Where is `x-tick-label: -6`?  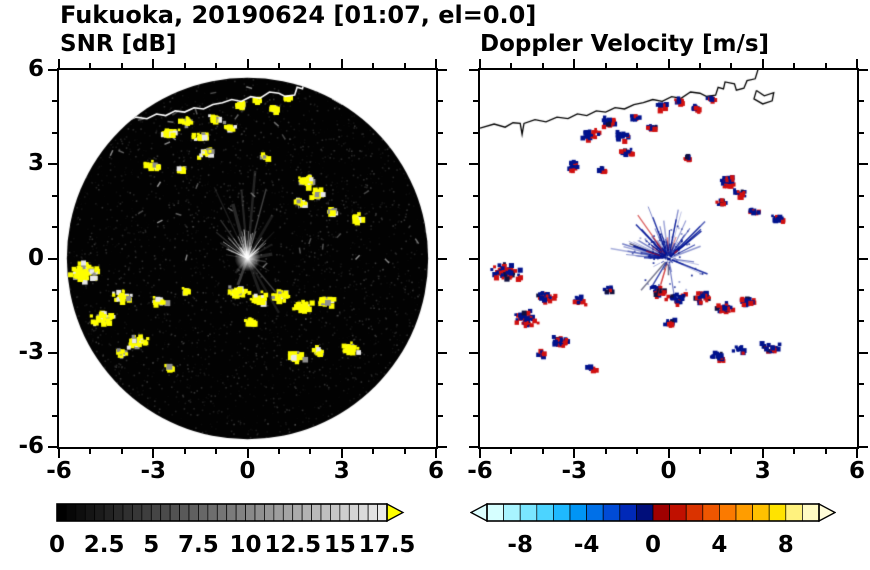 x-tick-label: -6 is located at coordinates (480, 471).